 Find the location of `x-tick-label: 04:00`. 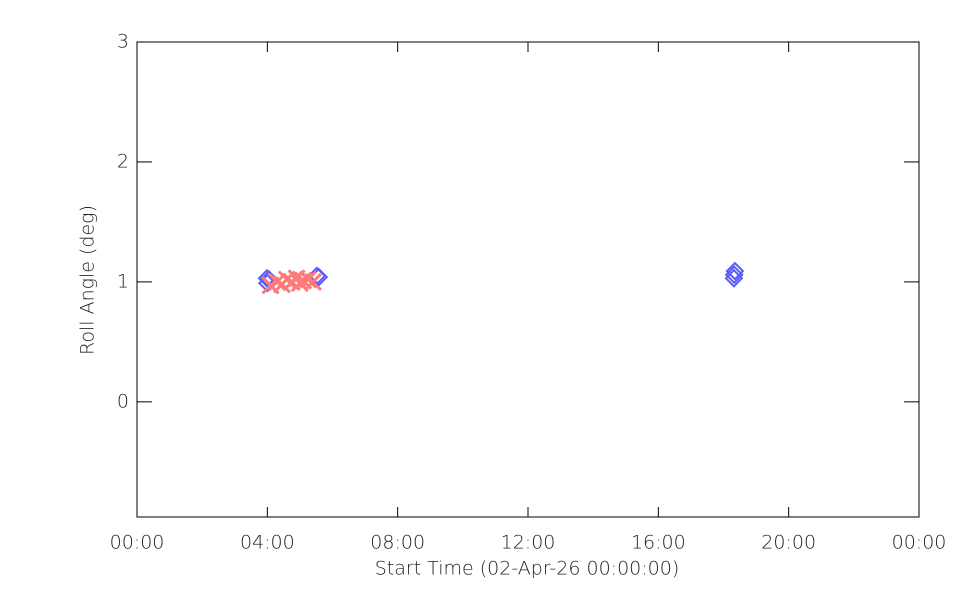

x-tick-label: 04:00 is located at coordinates (267, 543).